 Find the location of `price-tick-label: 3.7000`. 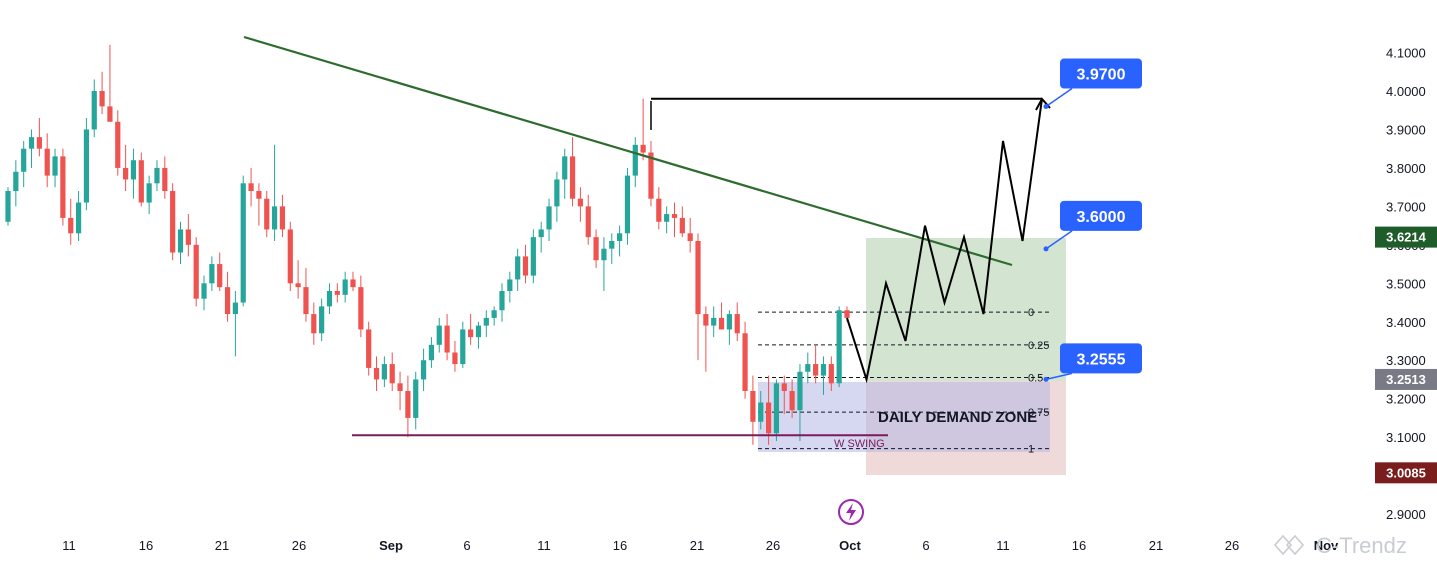

price-tick-label: 3.7000 is located at coordinates (1406, 206).